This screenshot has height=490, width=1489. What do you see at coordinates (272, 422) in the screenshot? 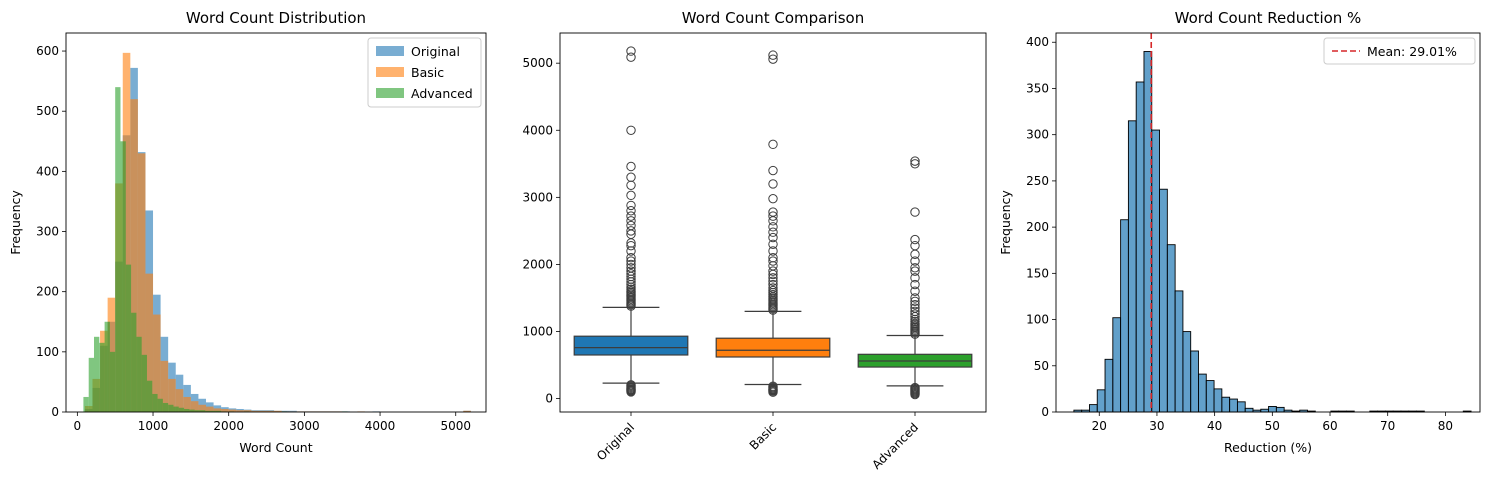
I see `x-ticks: 0 1000 2000 3000 4000 5000` at bounding box center [272, 422].